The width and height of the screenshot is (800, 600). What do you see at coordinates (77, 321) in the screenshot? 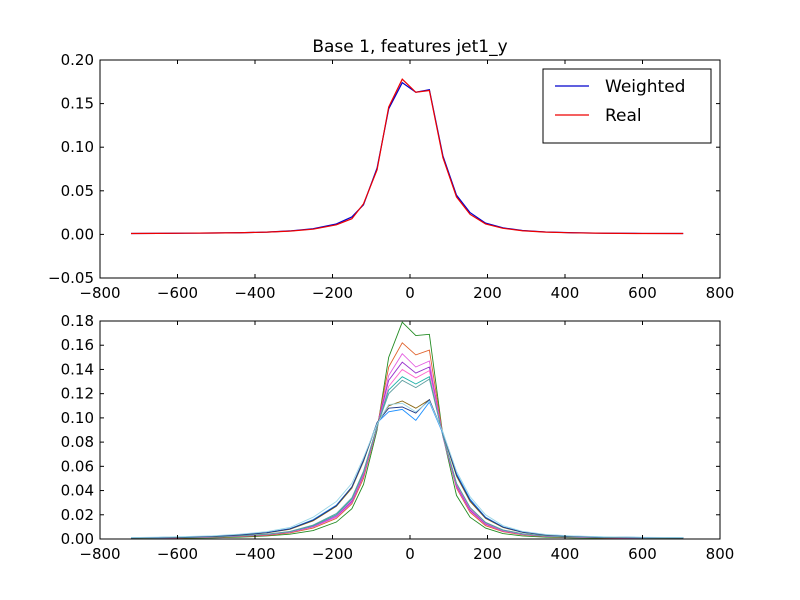
I see `y-tick-label: 0.18` at bounding box center [77, 321].